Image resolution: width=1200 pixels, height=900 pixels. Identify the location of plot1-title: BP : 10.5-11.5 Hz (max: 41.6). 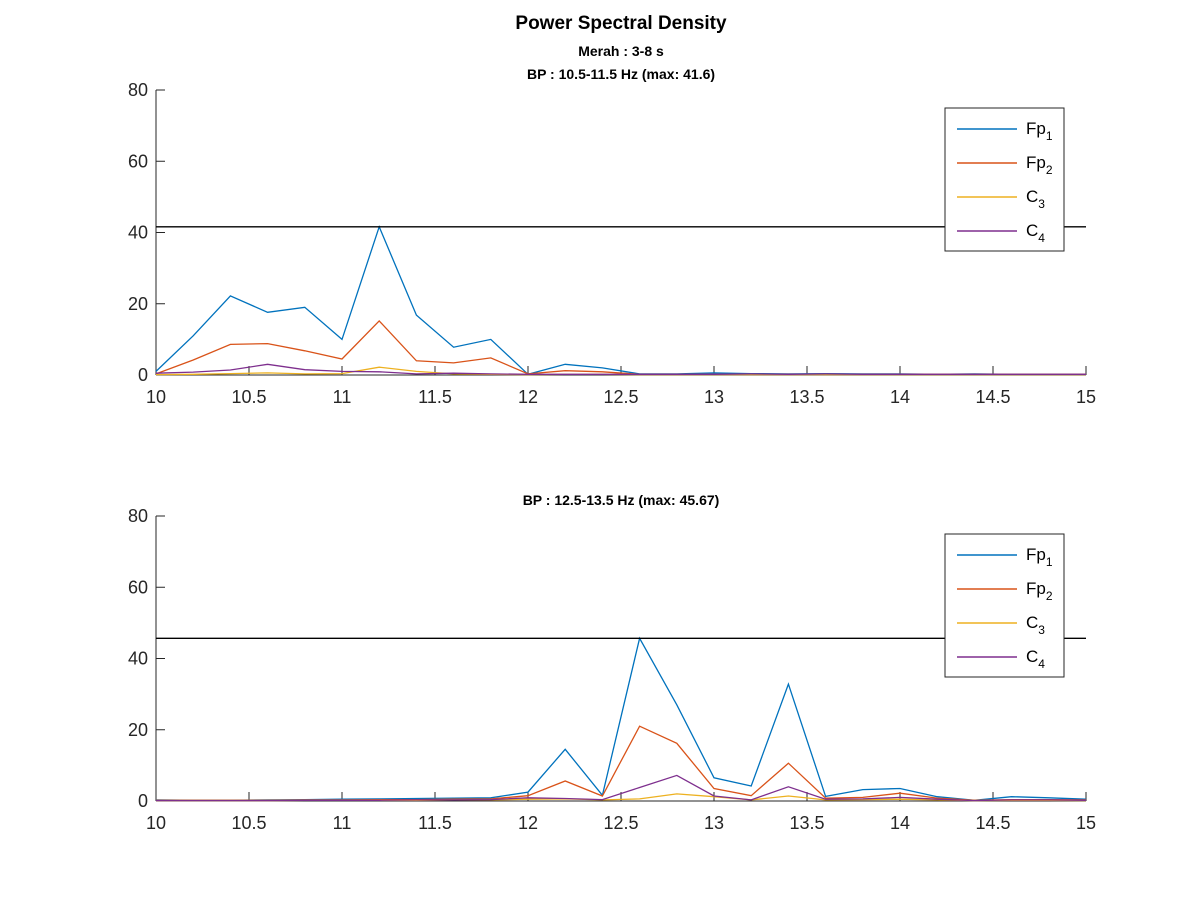
(621, 74).